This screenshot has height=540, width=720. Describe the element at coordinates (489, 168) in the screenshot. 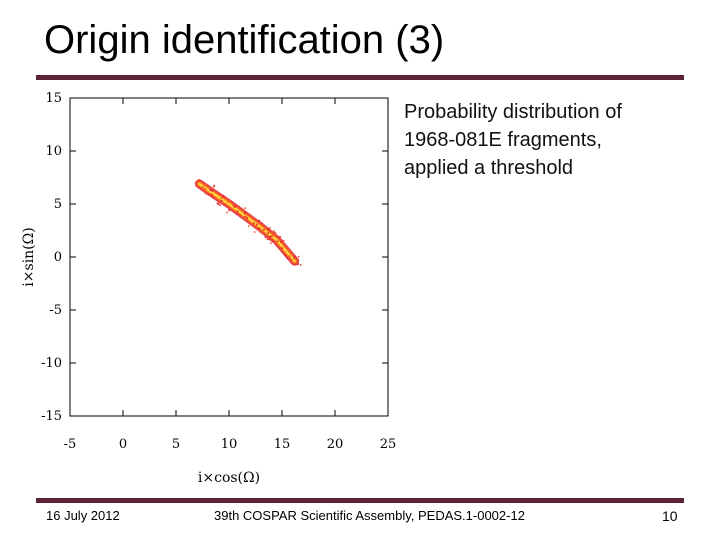

I see `caption-line: applied a threshold` at that location.